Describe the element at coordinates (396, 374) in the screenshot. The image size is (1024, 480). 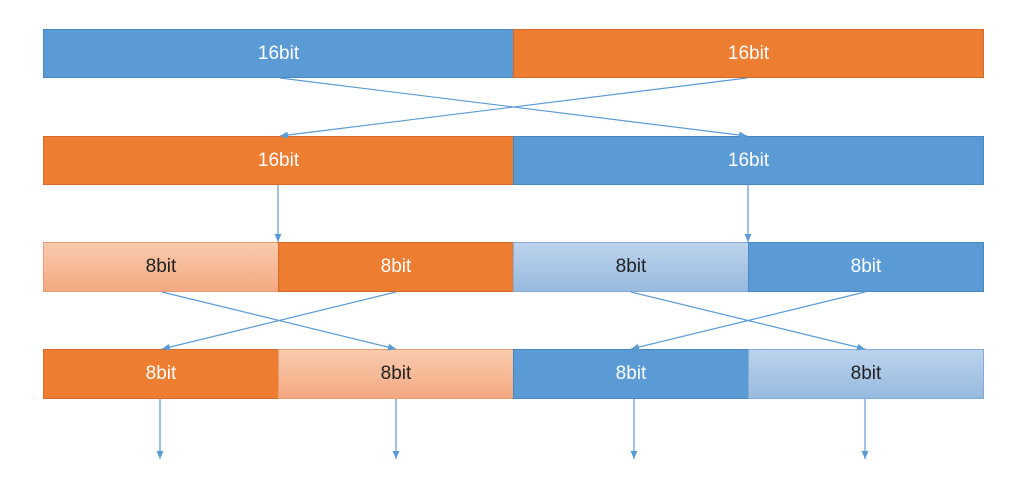
I see `row4-block-2-8bit: 8bit` at that location.